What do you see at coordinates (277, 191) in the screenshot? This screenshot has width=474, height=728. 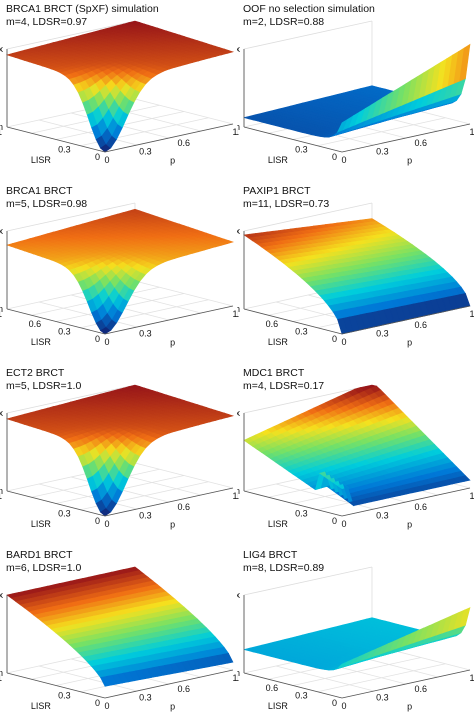 I see `panel-title: PAXIP1 BRCT` at bounding box center [277, 191].